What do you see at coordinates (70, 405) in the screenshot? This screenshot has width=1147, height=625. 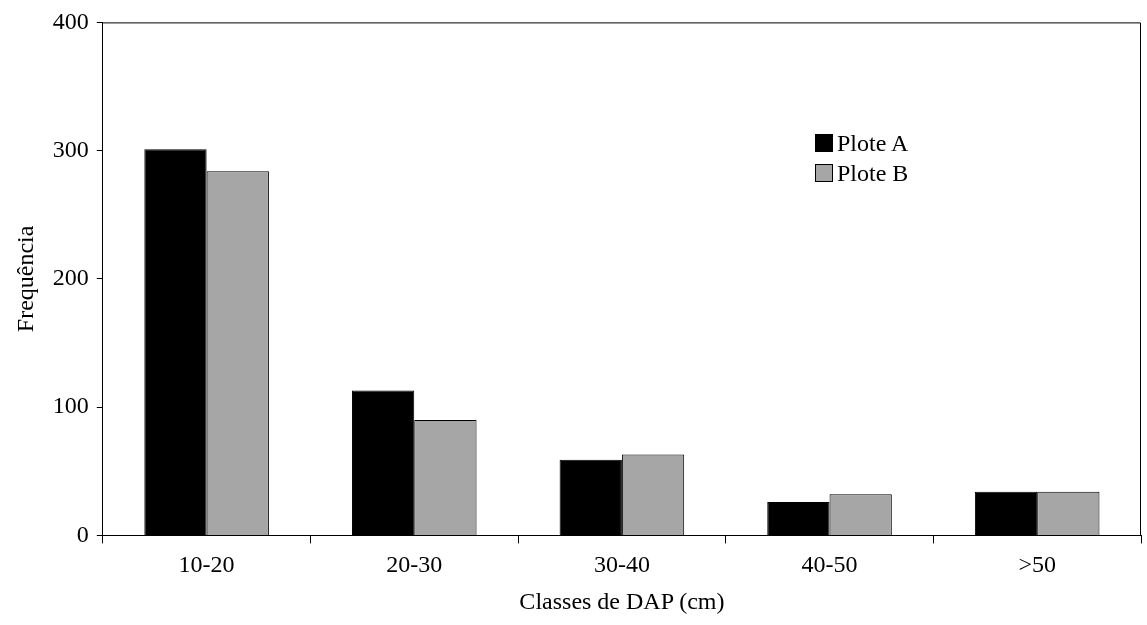 I see `y-tick-label: 100` at bounding box center [70, 405].